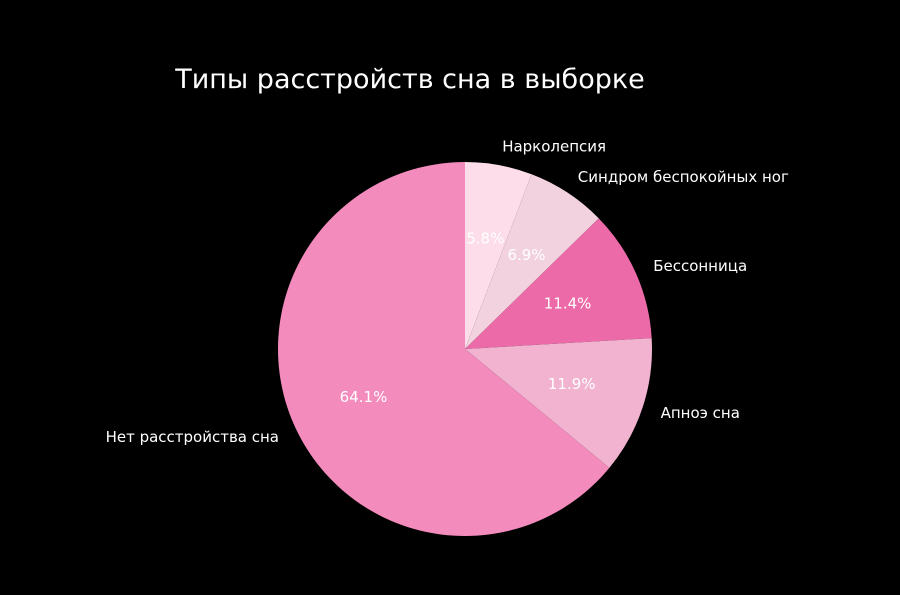 The image size is (900, 595). I want to click on pie-percent-label: 5.8%, so click(485, 239).